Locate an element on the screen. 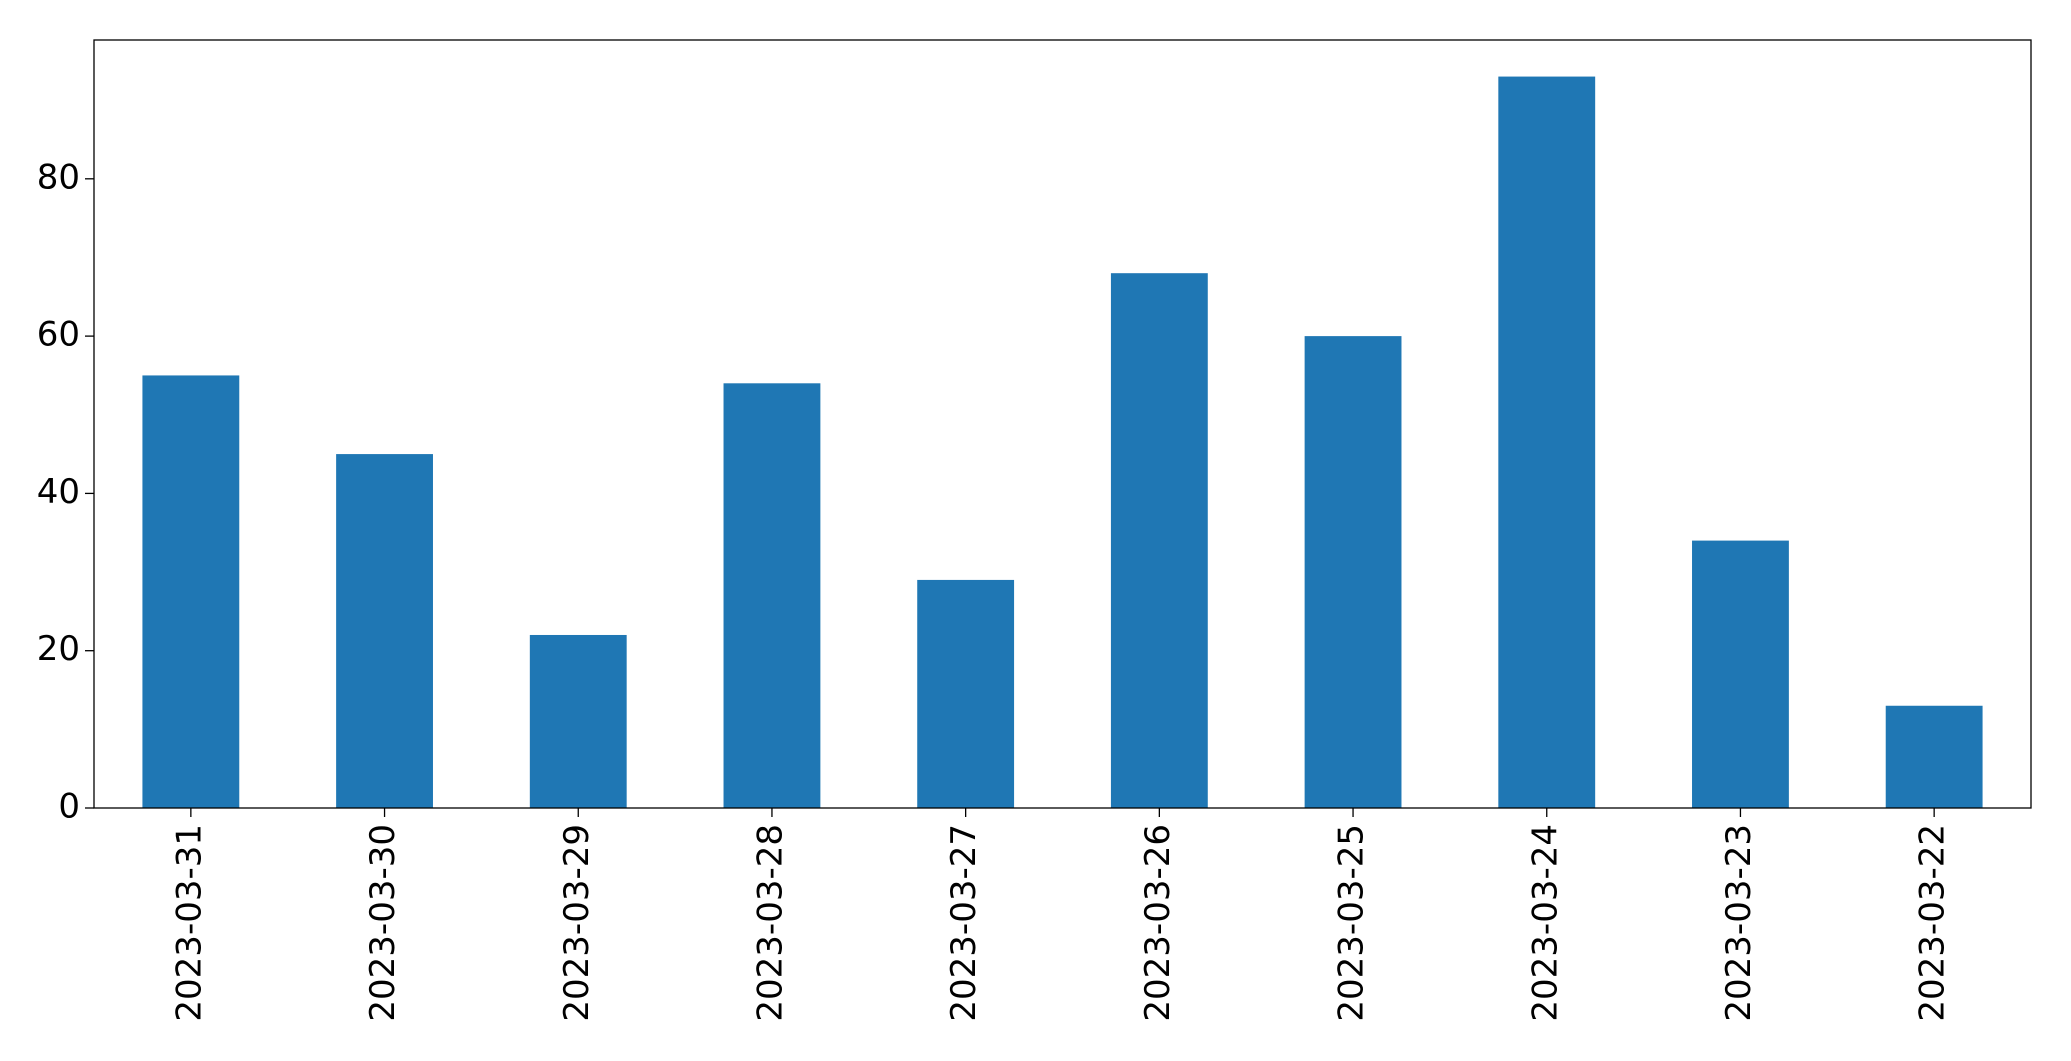 The height and width of the screenshot is (1061, 2071). x-tick-label: 2023-03-26 is located at coordinates (1158, 923).